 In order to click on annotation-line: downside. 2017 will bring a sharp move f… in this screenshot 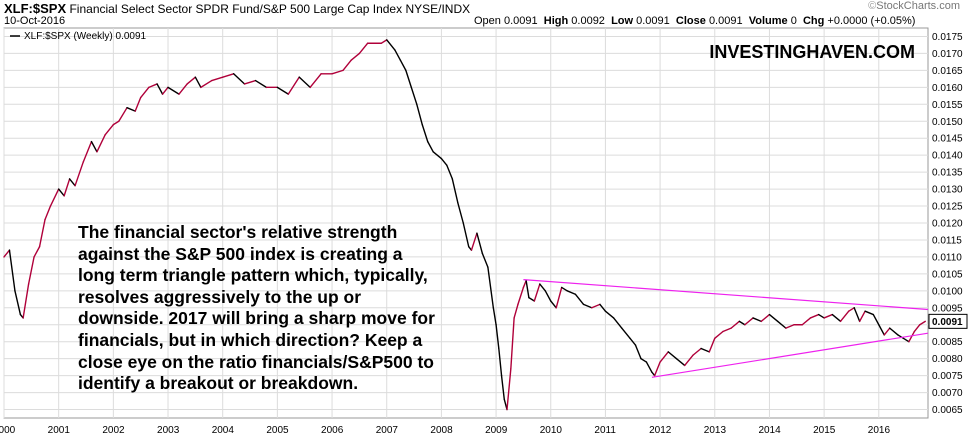, I will do `click(256, 318)`.